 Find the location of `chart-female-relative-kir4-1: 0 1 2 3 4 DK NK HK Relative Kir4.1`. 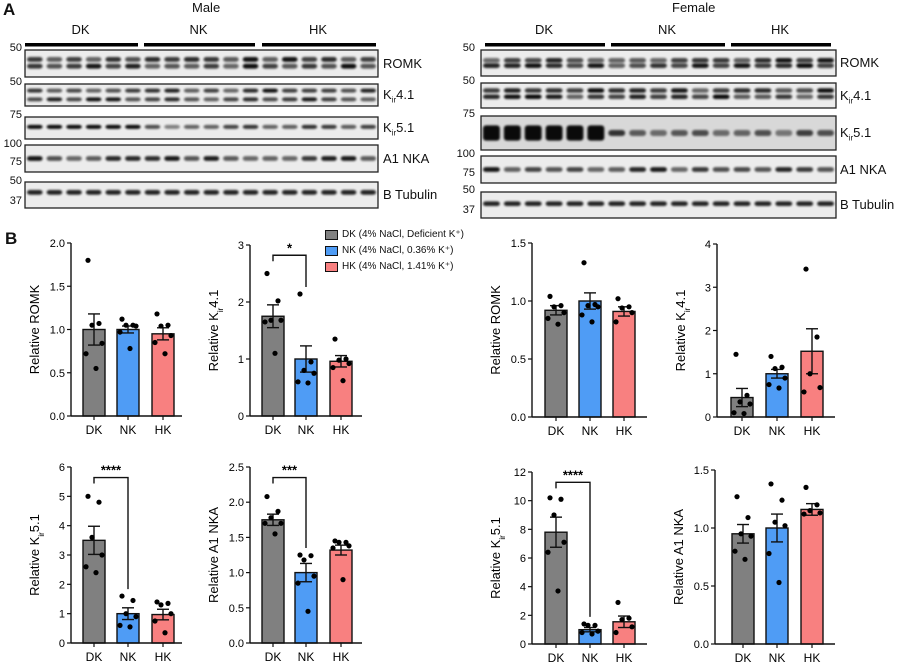

chart-female-relative-kir4-1: 0 1 2 3 4 DK NK HK Relative Kir4.1 is located at coordinates (754, 338).